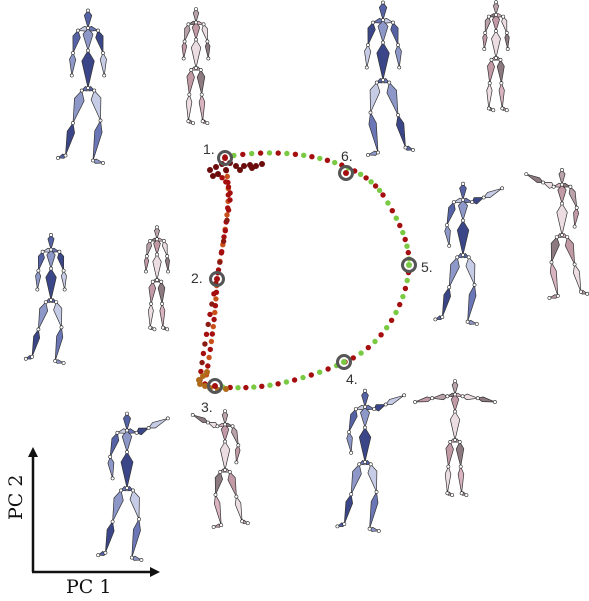  I want to click on keyframe-label-1: 1., so click(209, 149).